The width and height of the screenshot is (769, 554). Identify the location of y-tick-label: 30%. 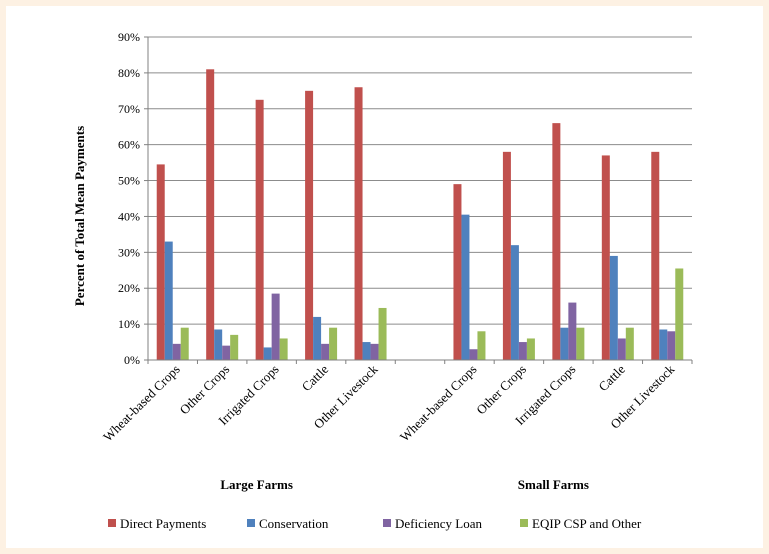
(129, 252).